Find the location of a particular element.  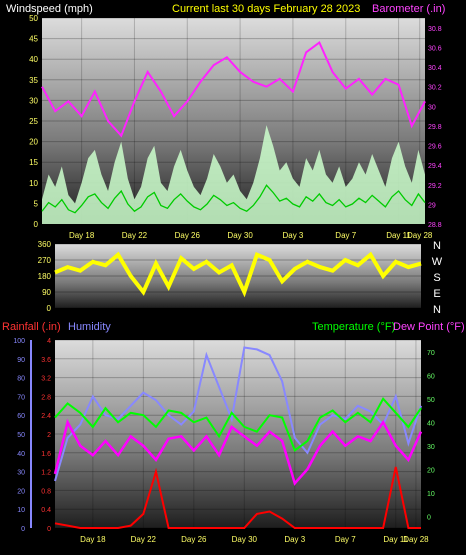

windspeed-label: Windspeed (mph) is located at coordinates (49, 9).